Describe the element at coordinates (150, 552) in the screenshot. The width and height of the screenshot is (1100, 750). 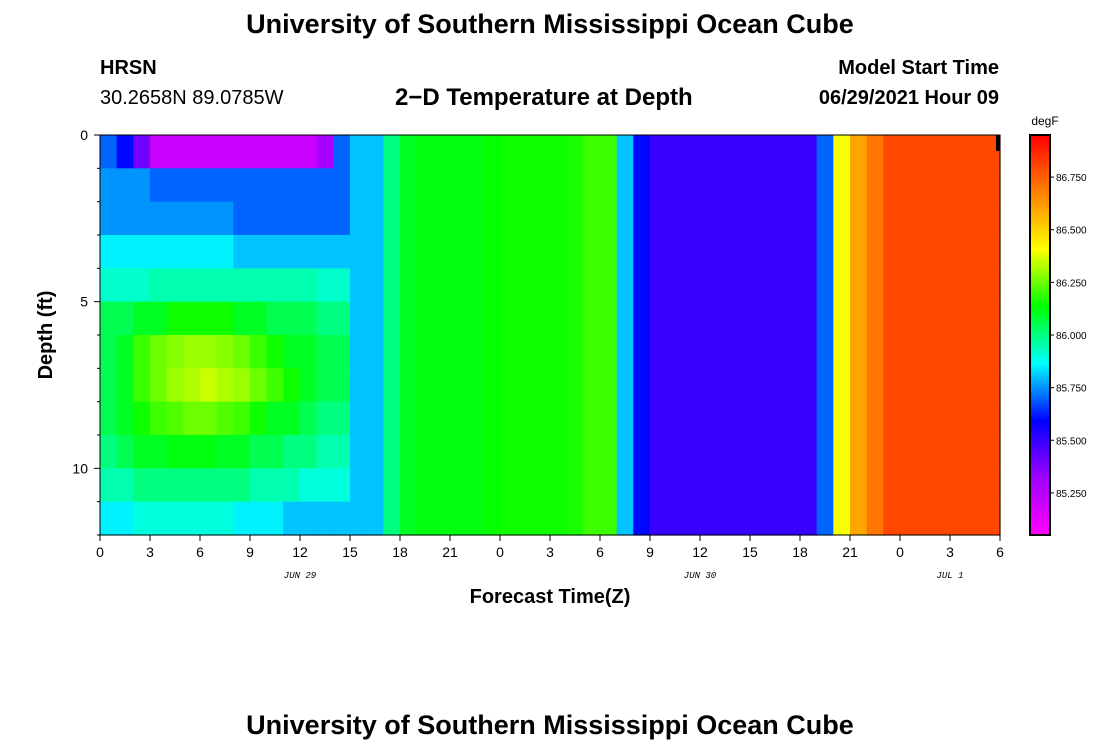
I see `x-tick-label: 3` at that location.